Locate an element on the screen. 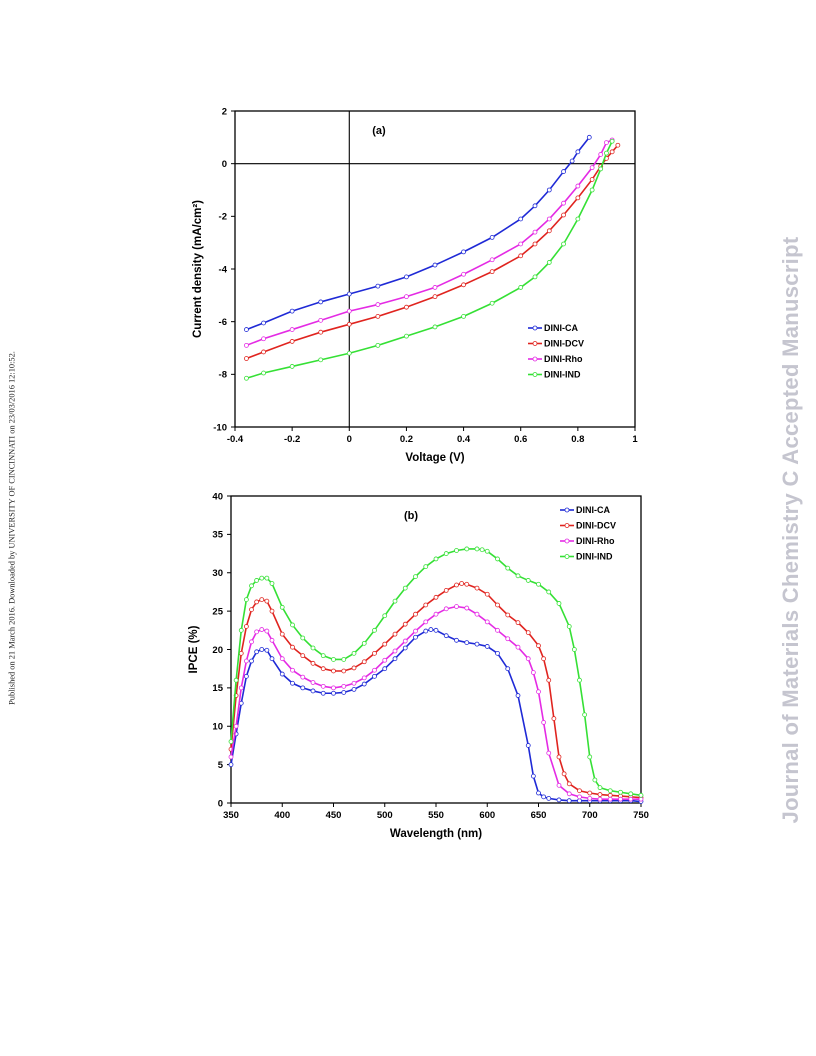  legend-entry: DINI-Rho is located at coordinates (555, 359).